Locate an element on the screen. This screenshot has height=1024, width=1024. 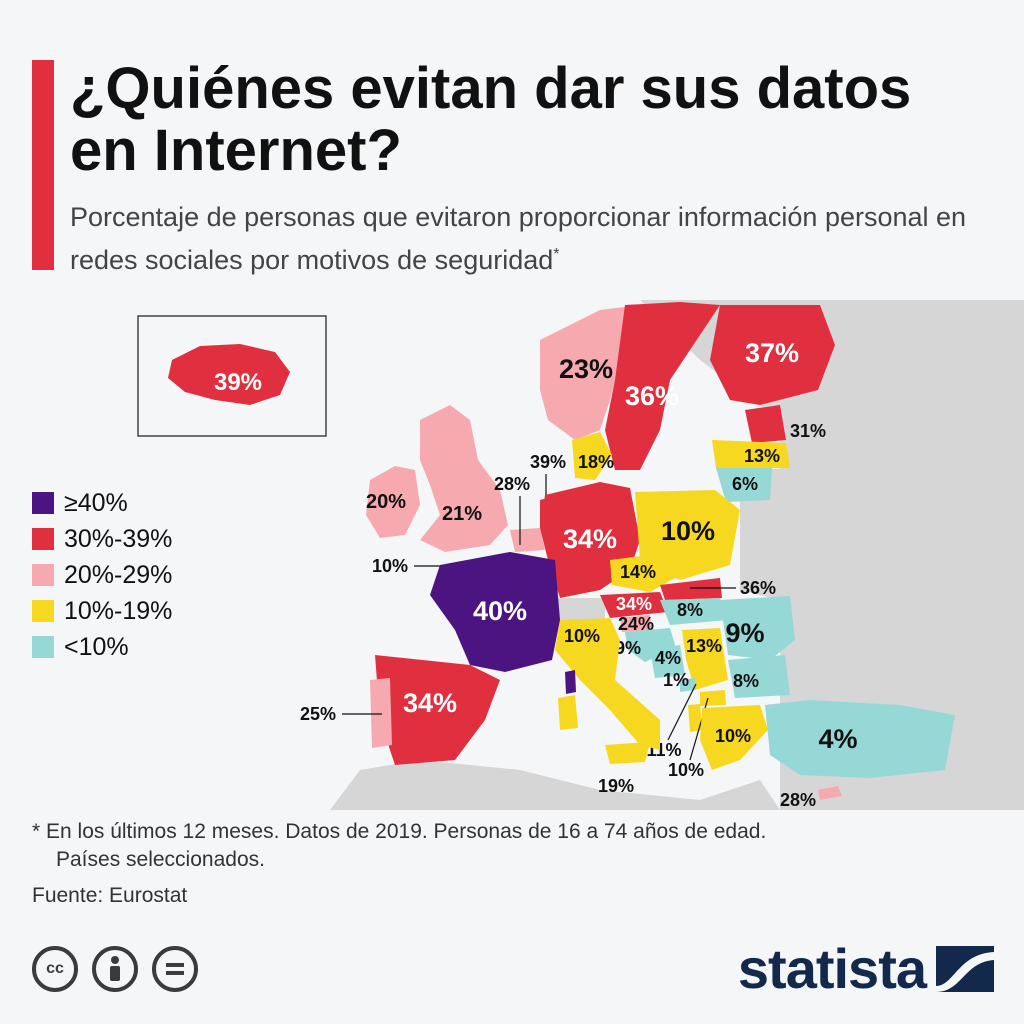
turkey-label: 4% is located at coordinates (837, 739).